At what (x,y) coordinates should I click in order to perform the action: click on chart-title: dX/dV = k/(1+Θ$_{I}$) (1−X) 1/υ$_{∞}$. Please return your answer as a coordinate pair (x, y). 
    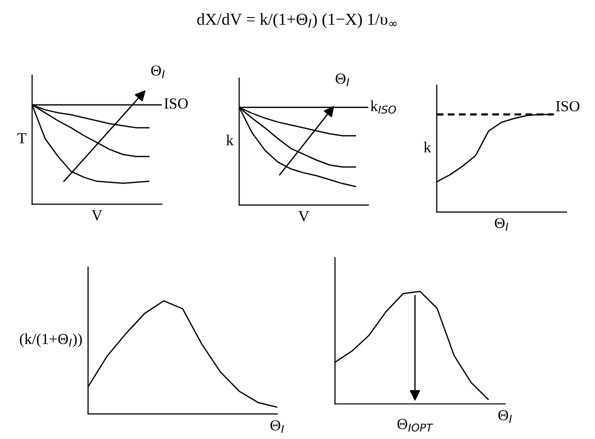
    Looking at the image, I should click on (297, 20).